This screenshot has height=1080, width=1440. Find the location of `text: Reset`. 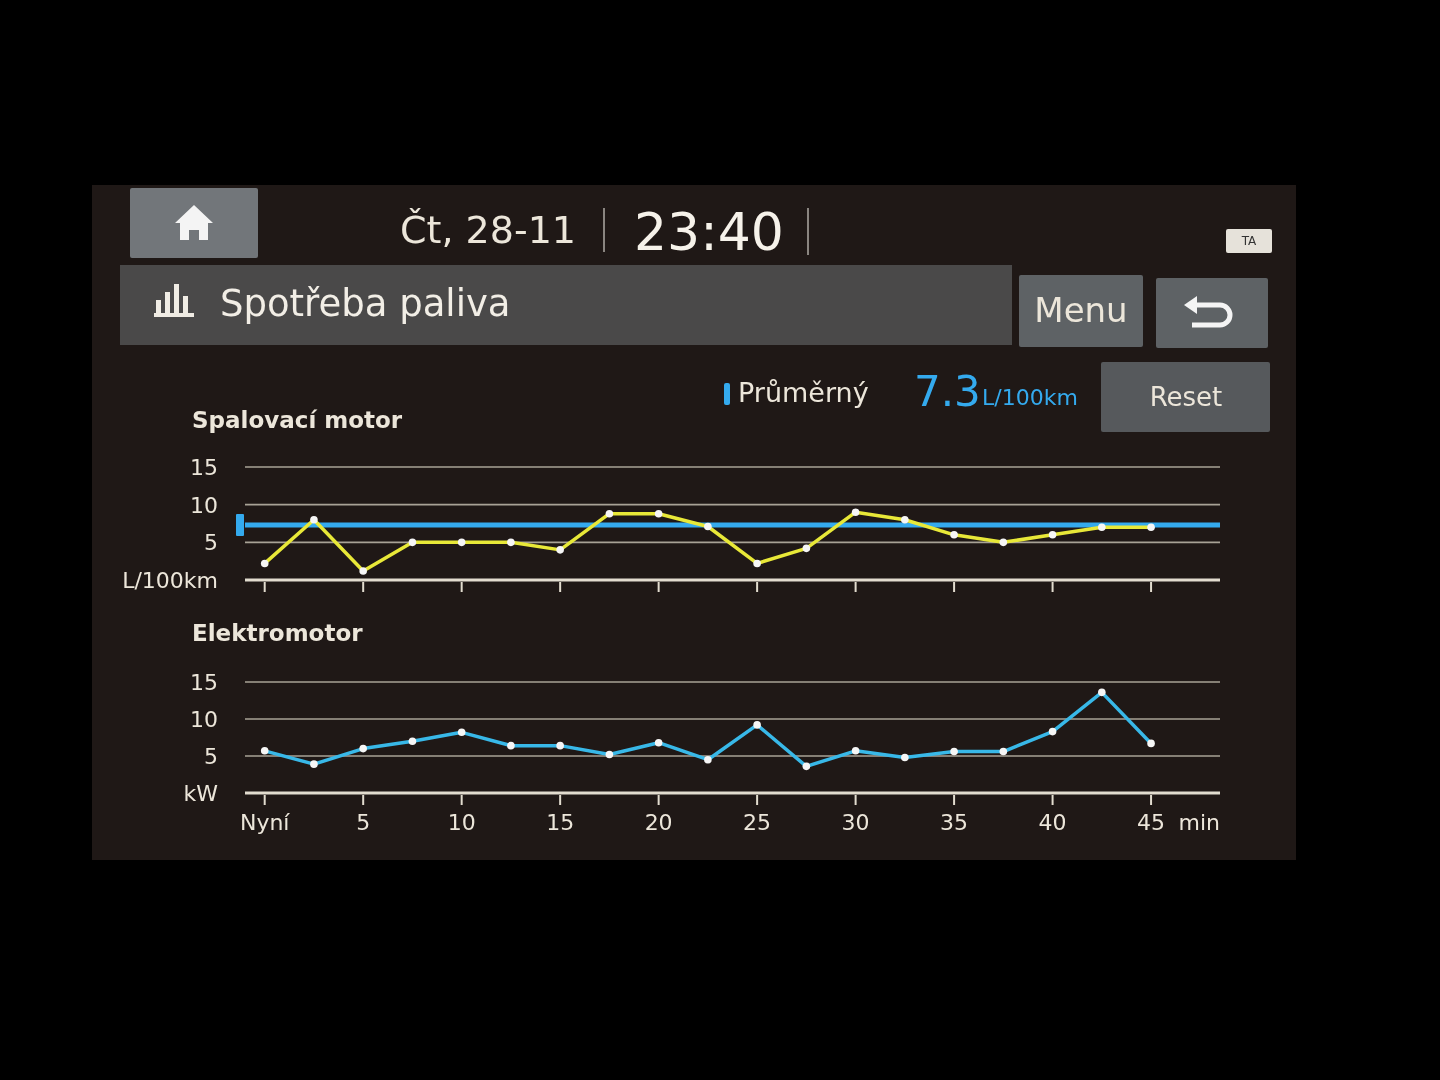

text: Reset is located at coordinates (1186, 397).